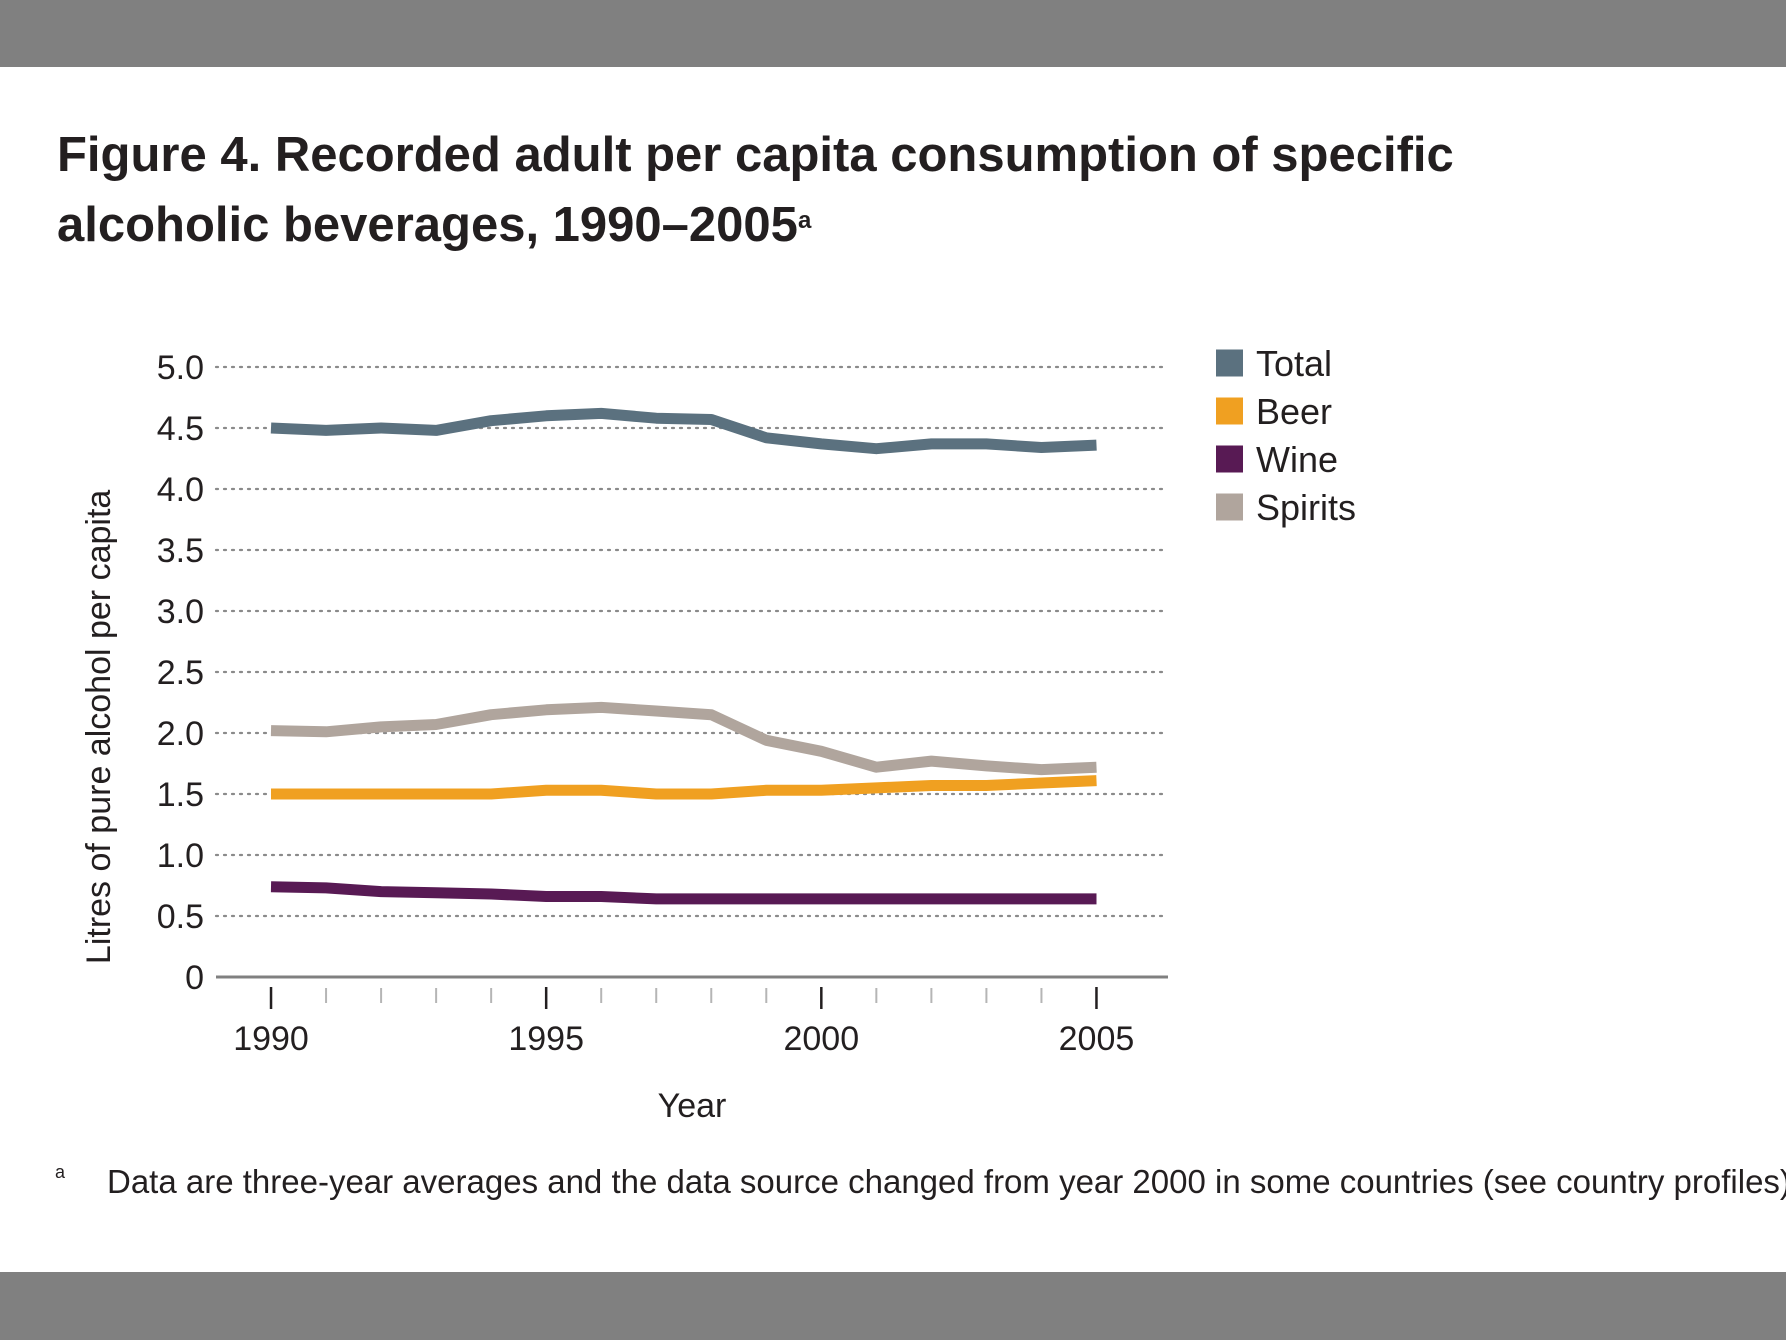 This screenshot has height=1340, width=1786. Describe the element at coordinates (1229, 411) in the screenshot. I see `legend-swatch-beer` at that location.